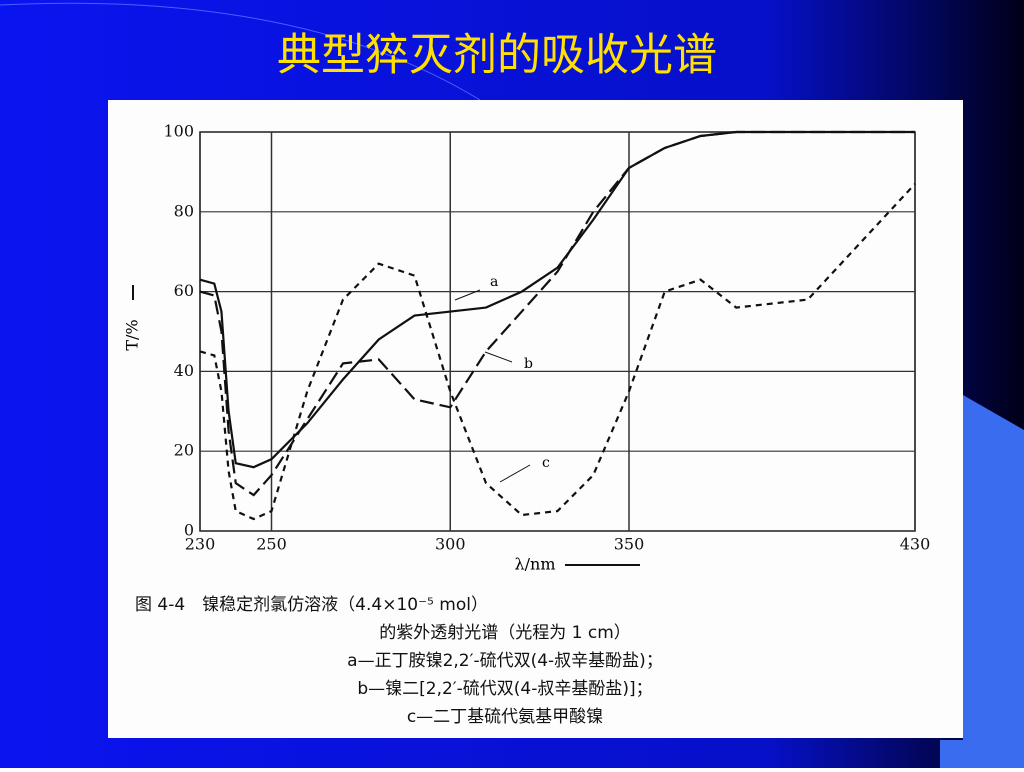  I want to click on y-tick-label: 0, so click(189, 530).